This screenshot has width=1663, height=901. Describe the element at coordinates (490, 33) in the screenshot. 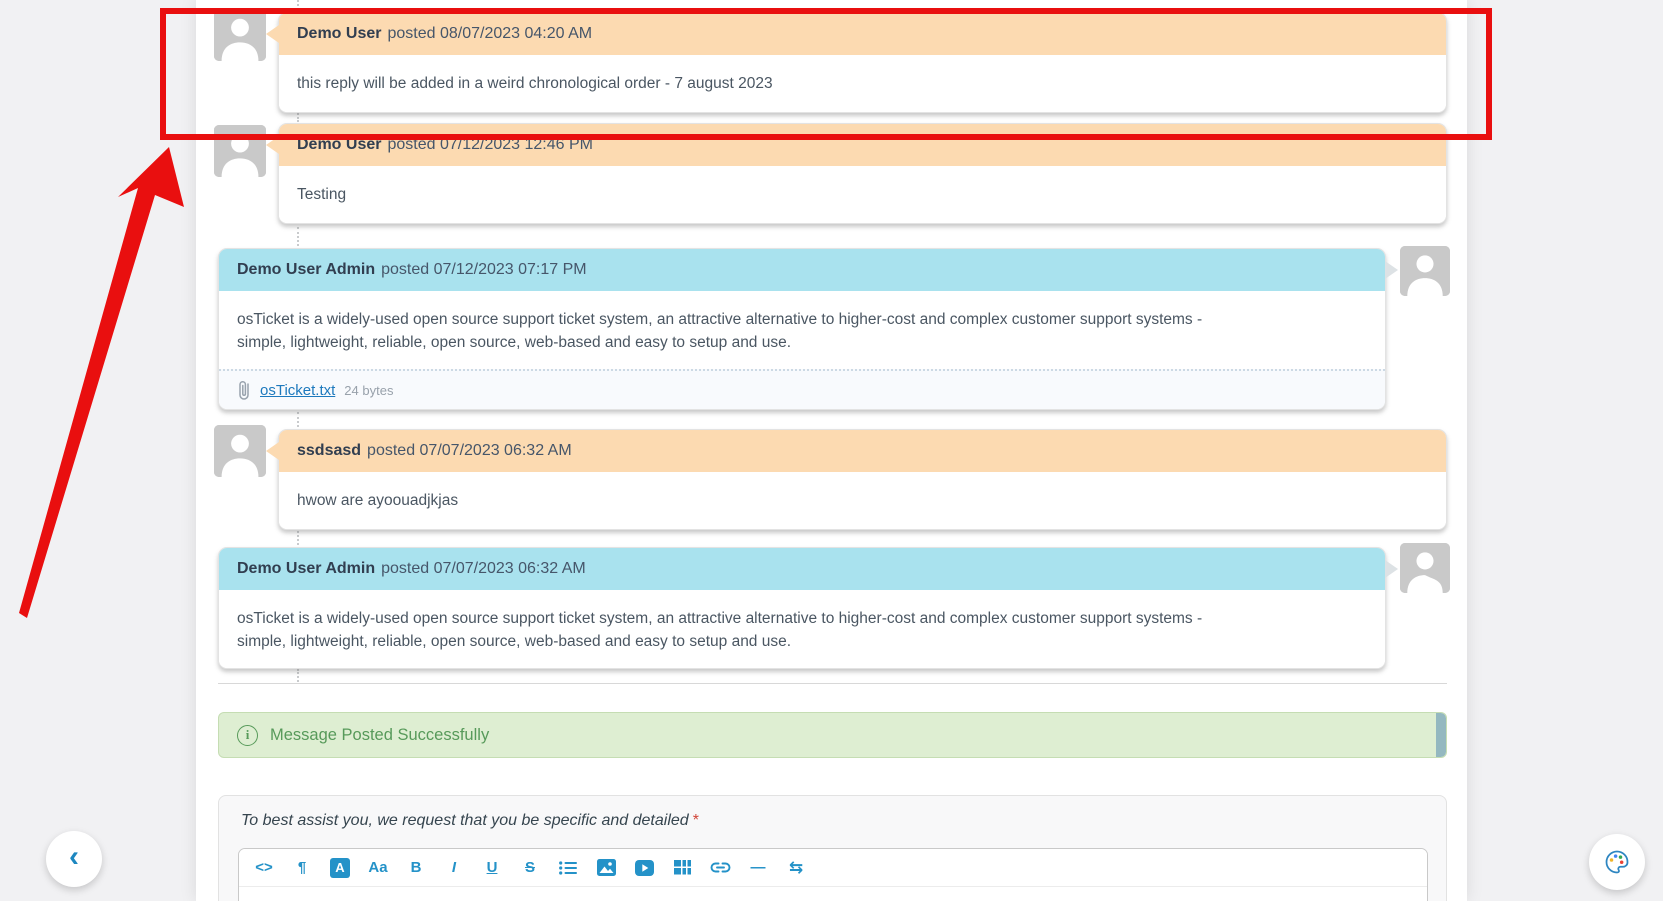

I see `message-meta: posted 08/07/2023 04:20 AM` at that location.